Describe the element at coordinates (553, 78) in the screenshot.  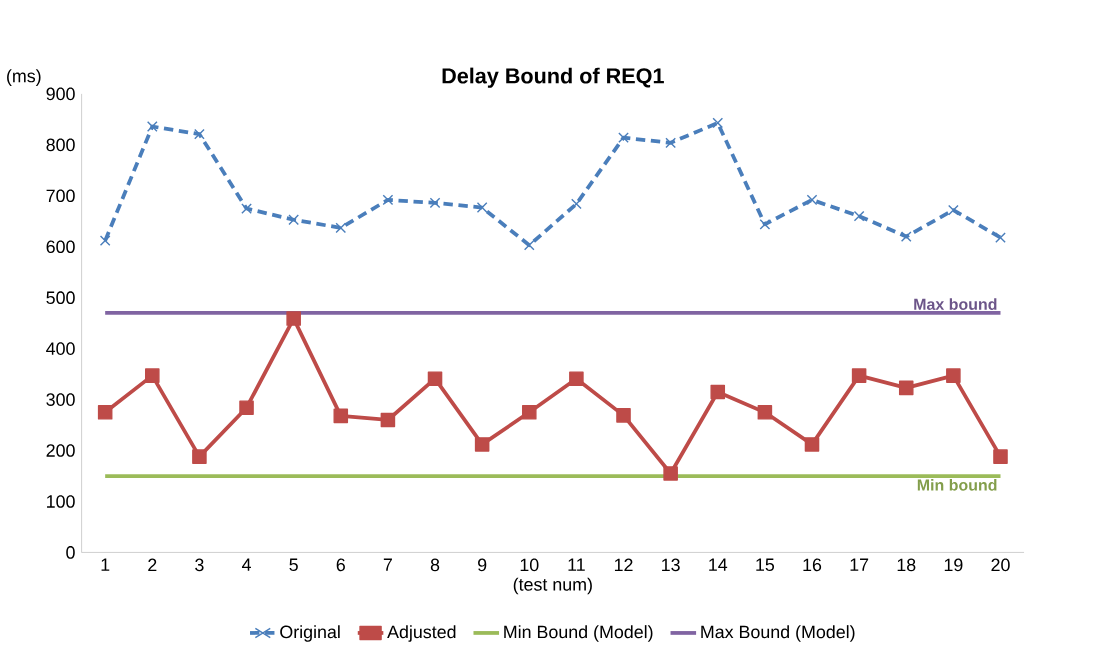
I see `chart-title: Delay Bound of REQ1` at that location.